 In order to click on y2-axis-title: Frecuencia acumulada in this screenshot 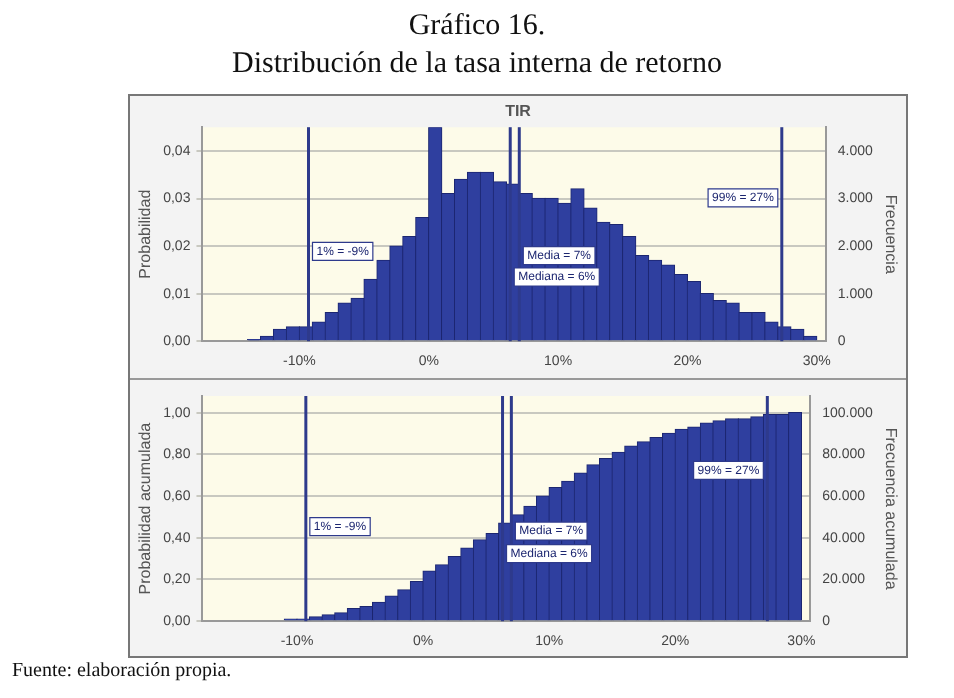, I will do `click(890, 509)`.